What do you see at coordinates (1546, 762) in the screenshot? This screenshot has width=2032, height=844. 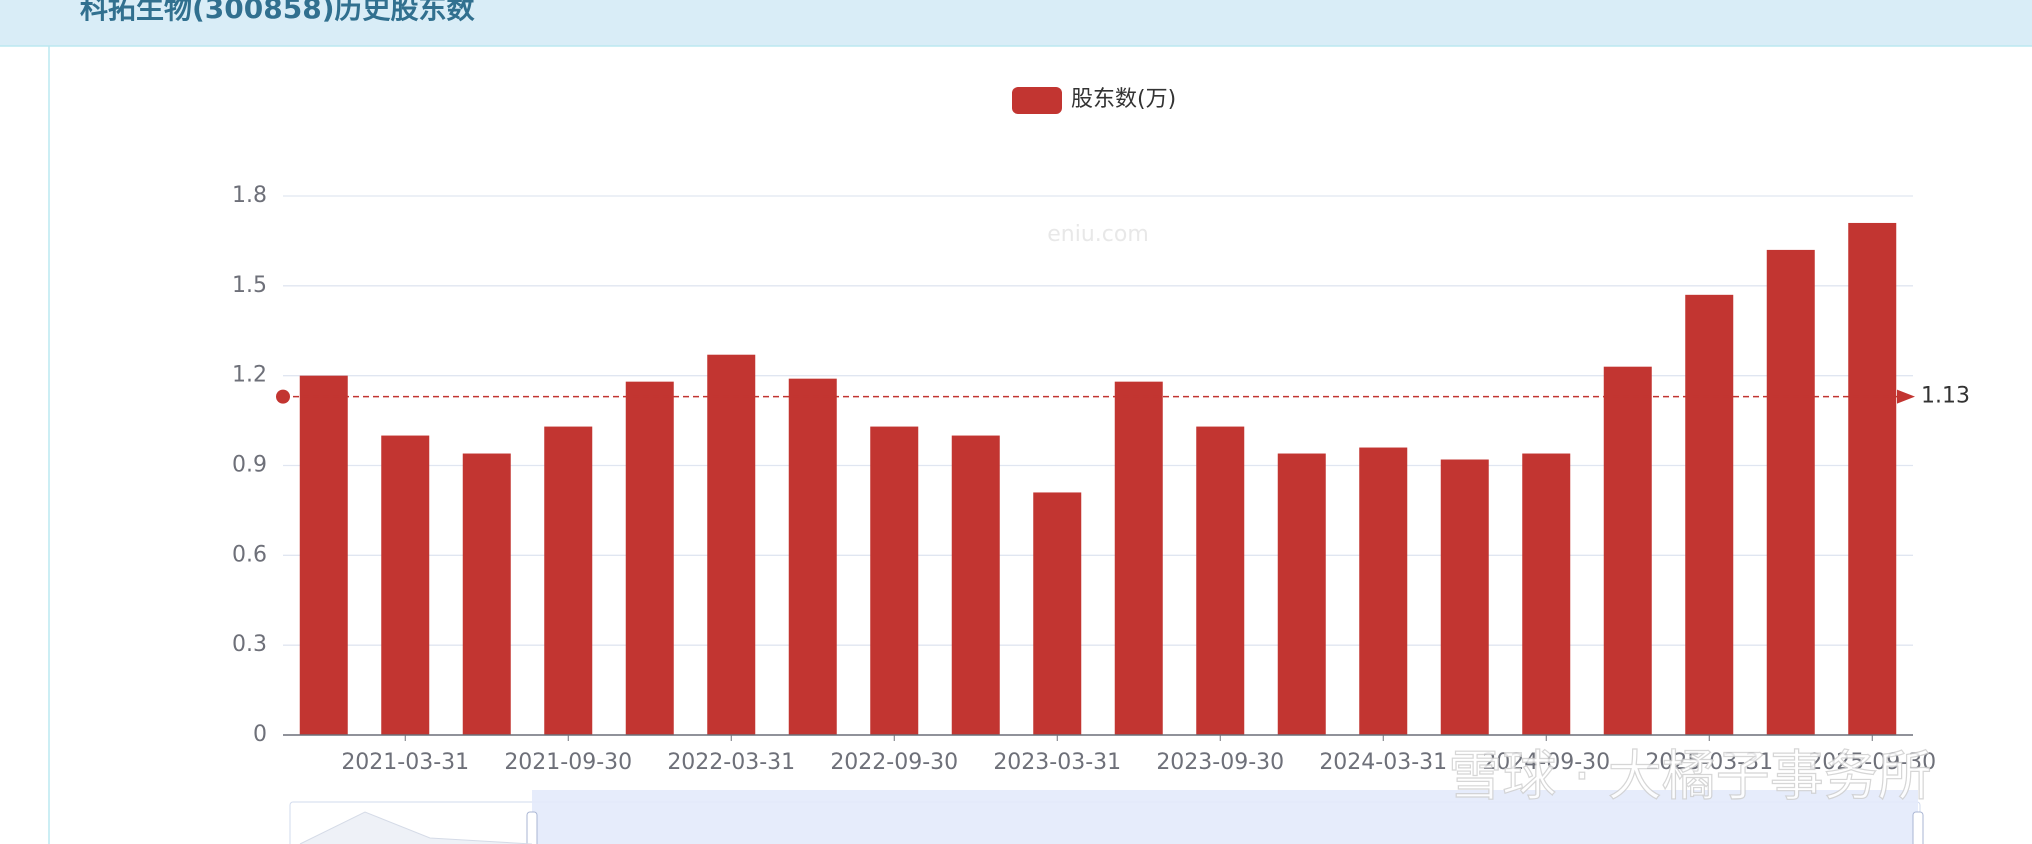 I see `x-tick-label: 2024-09-30` at bounding box center [1546, 762].